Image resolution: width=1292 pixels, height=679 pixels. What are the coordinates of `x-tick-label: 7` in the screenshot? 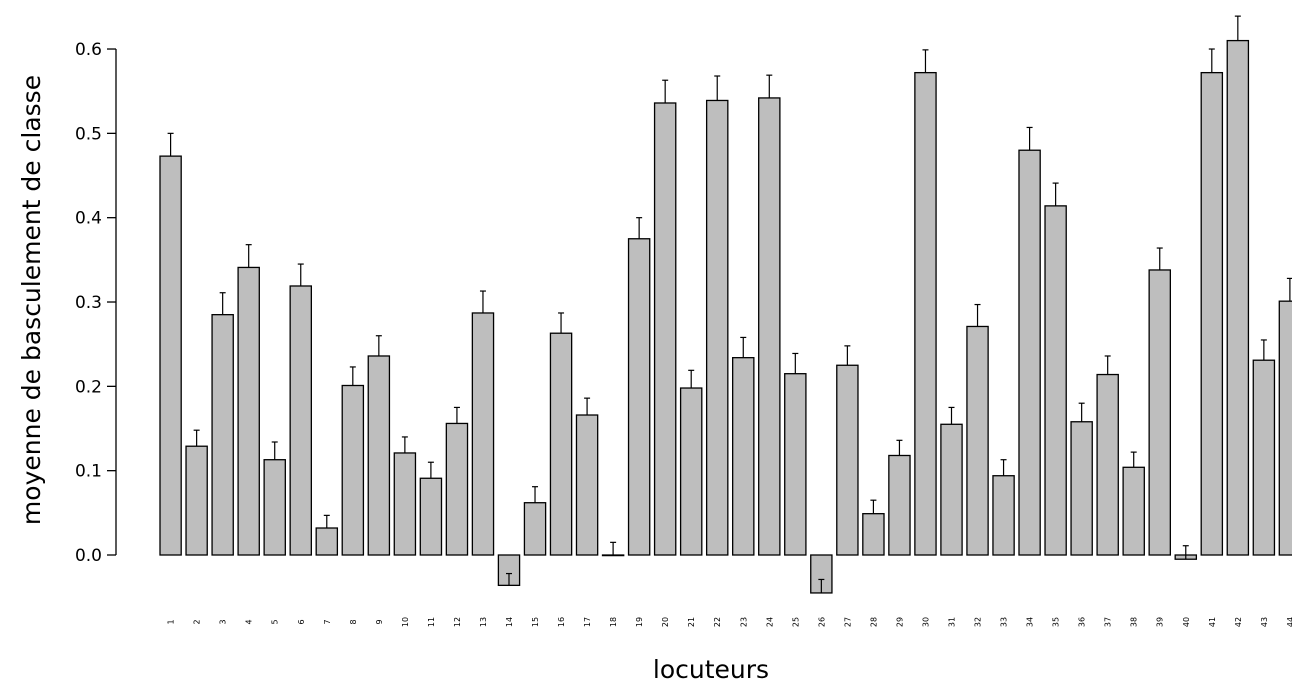 It's located at (327, 621).